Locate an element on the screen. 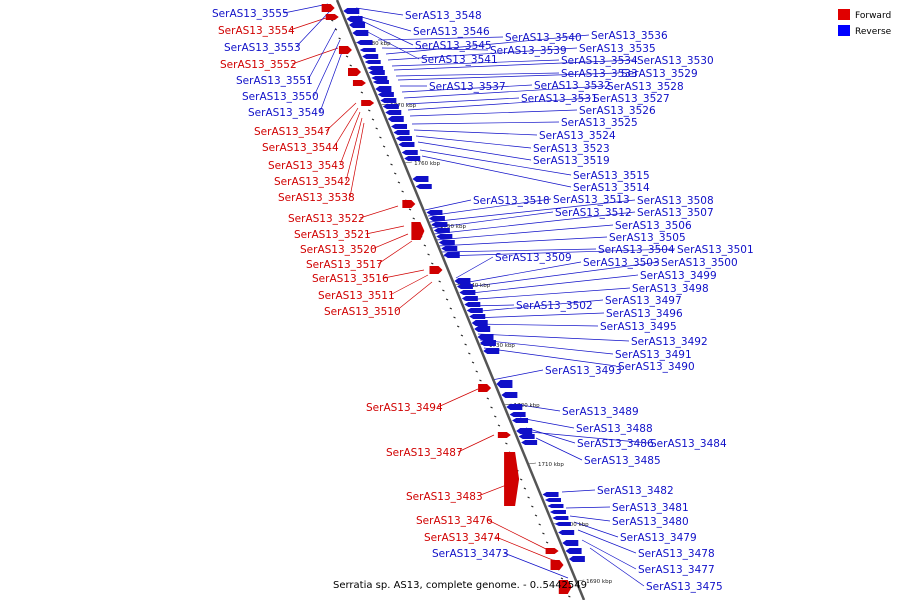 This screenshot has width=900, height=604. gene-label: SerAS13_3490 is located at coordinates (656, 367).